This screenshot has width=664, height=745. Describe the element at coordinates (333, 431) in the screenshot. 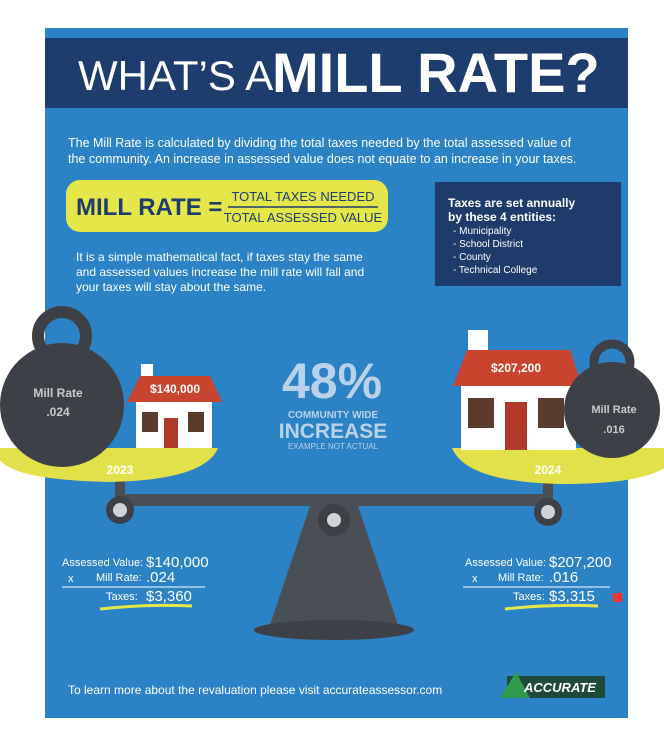

I see `center-line: INCREASE` at that location.